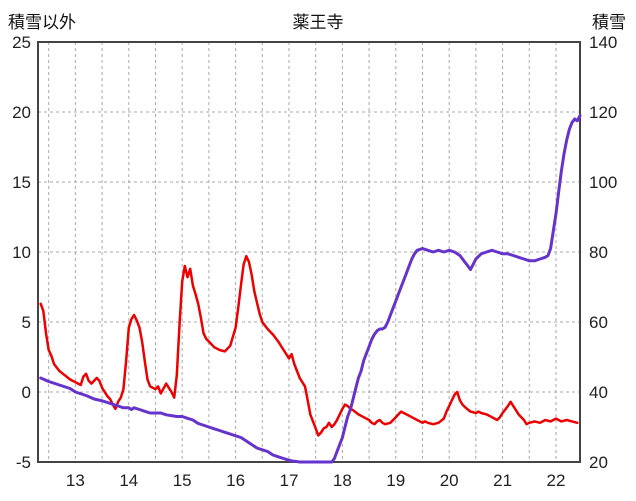 The image size is (636, 501). What do you see at coordinates (182, 480) in the screenshot?
I see `x-axis-tick-label: 15` at bounding box center [182, 480].